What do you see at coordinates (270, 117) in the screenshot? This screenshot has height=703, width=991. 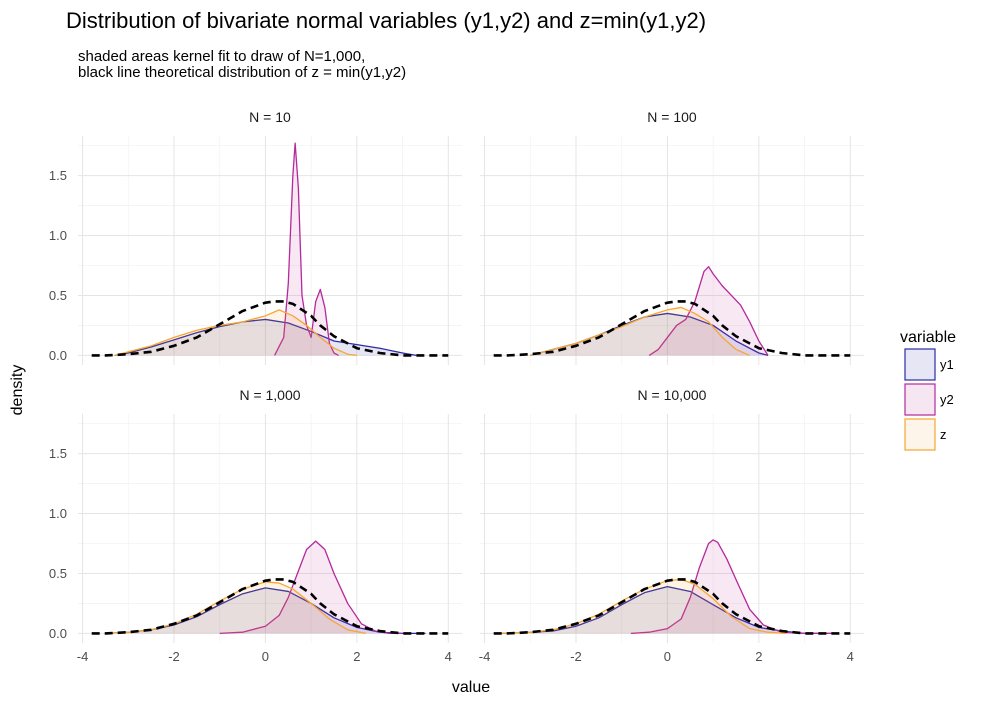 I see `facet-strip-label: N = 10` at bounding box center [270, 117].